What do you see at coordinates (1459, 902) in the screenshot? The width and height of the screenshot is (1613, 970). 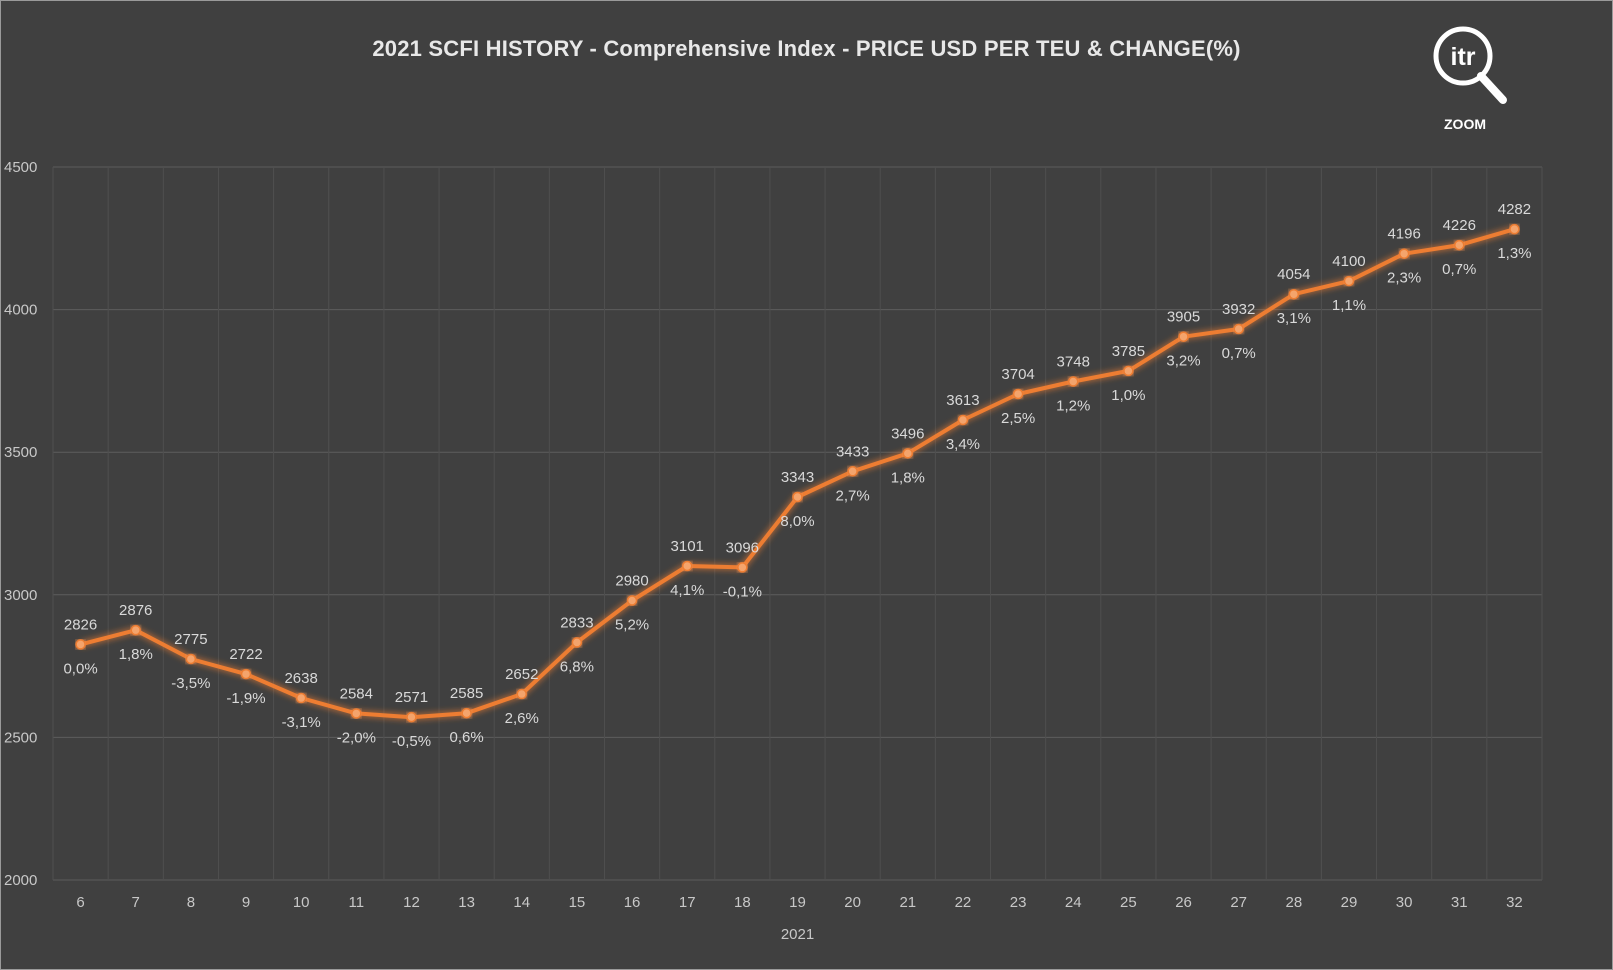 I see `x-tick-label: 31` at bounding box center [1459, 902].